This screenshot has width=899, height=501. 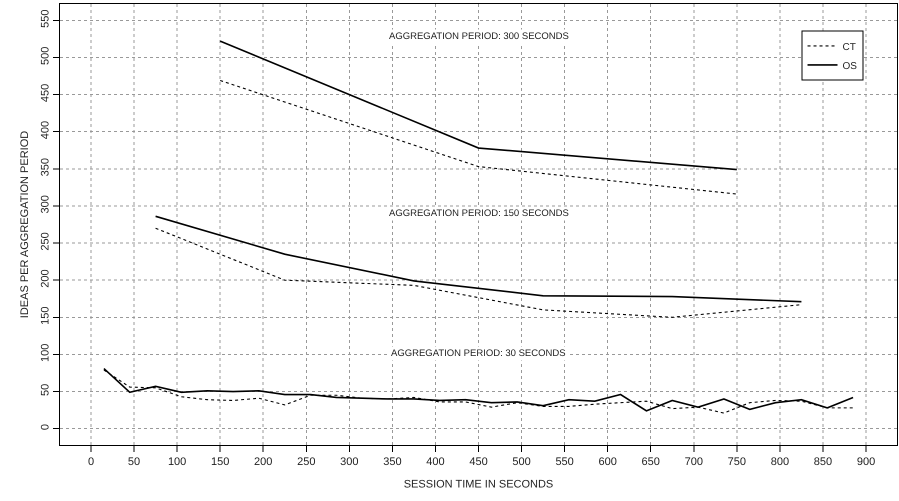 I want to click on x-tick-label: 300, so click(x=349, y=462).